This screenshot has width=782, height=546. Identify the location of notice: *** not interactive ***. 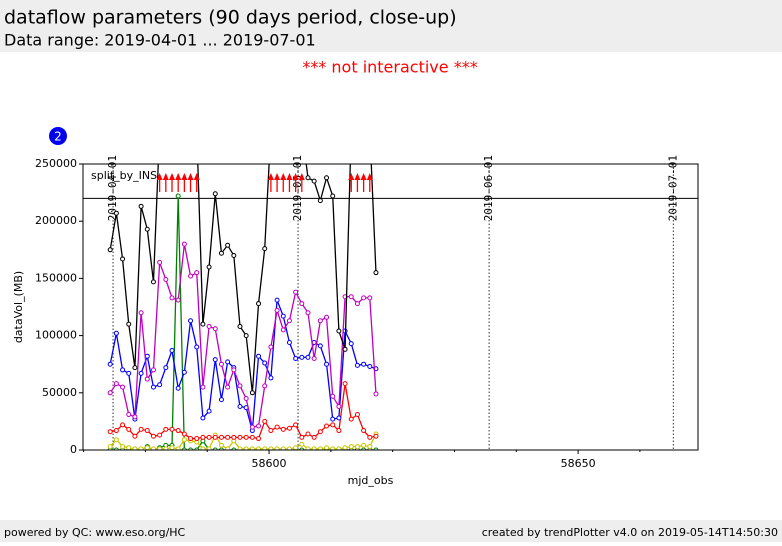
(389, 67).